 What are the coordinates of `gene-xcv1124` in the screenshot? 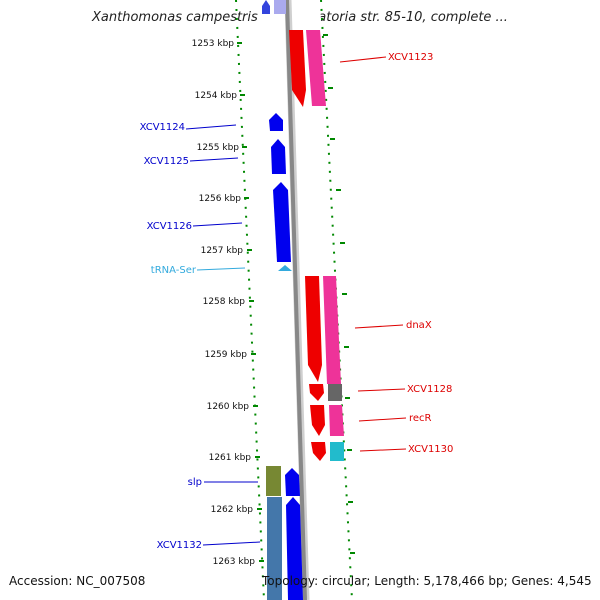 It's located at (276, 122).